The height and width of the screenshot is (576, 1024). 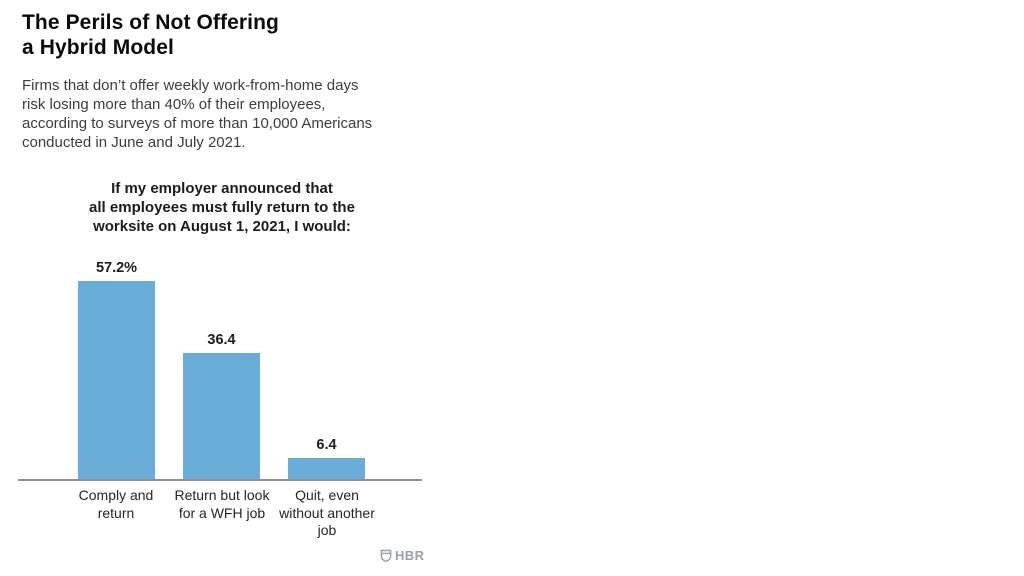 I want to click on hbr-logo: HBR, so click(x=402, y=555).